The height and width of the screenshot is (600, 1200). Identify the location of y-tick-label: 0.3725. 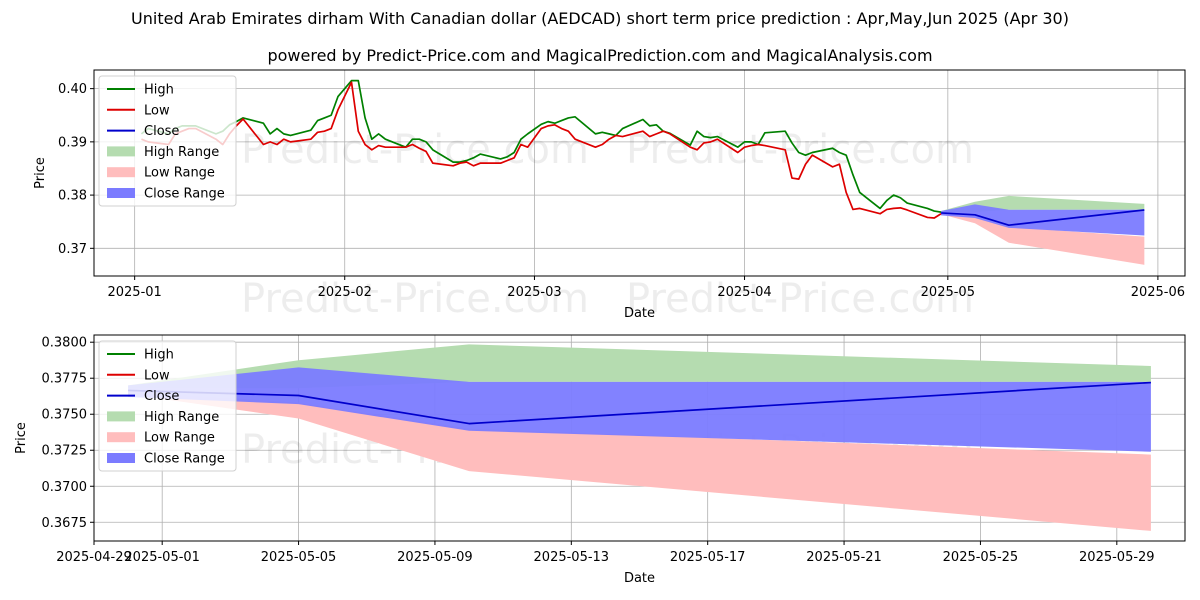
(65, 451).